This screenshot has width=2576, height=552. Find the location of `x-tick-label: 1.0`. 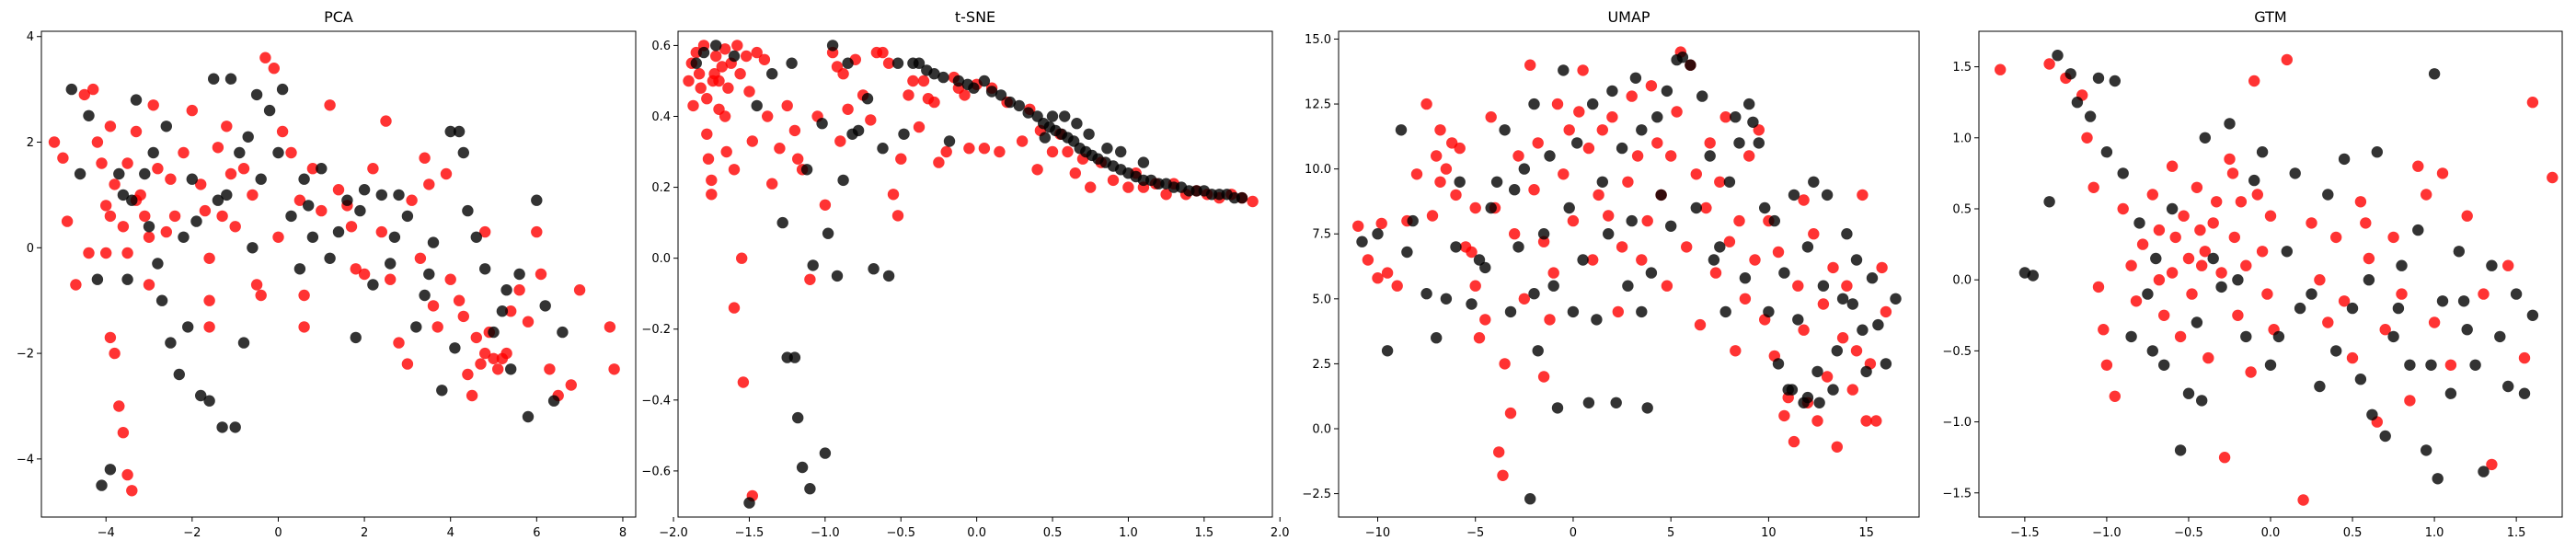

x-tick-label: 1.0 is located at coordinates (2434, 533).